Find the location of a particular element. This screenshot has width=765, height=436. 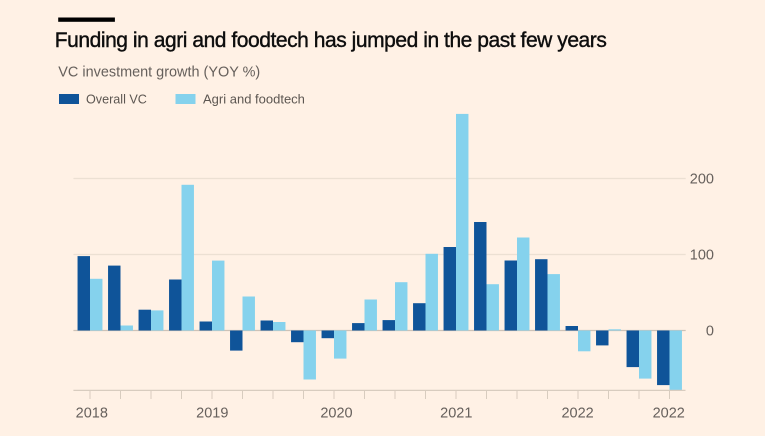

svg-text: Agri and foodtech is located at coordinates (254, 99).